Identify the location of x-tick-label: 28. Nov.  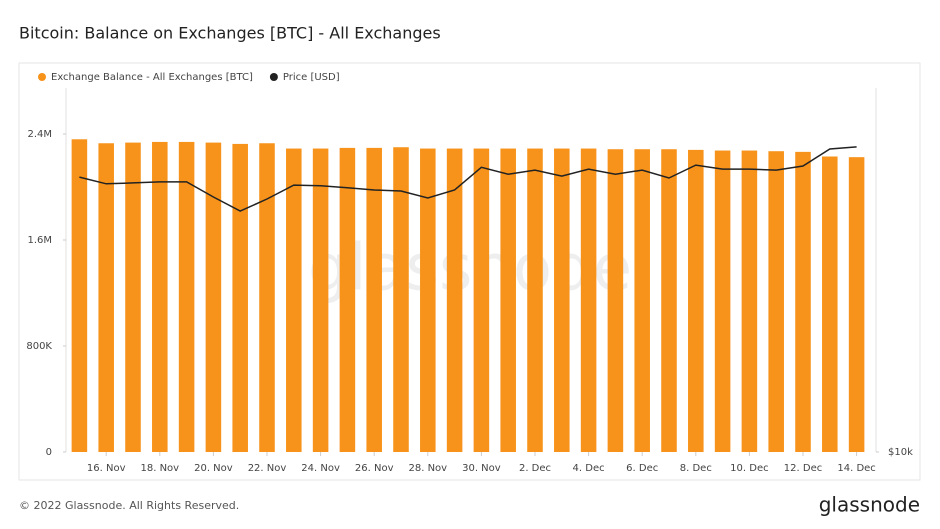
(427, 468).